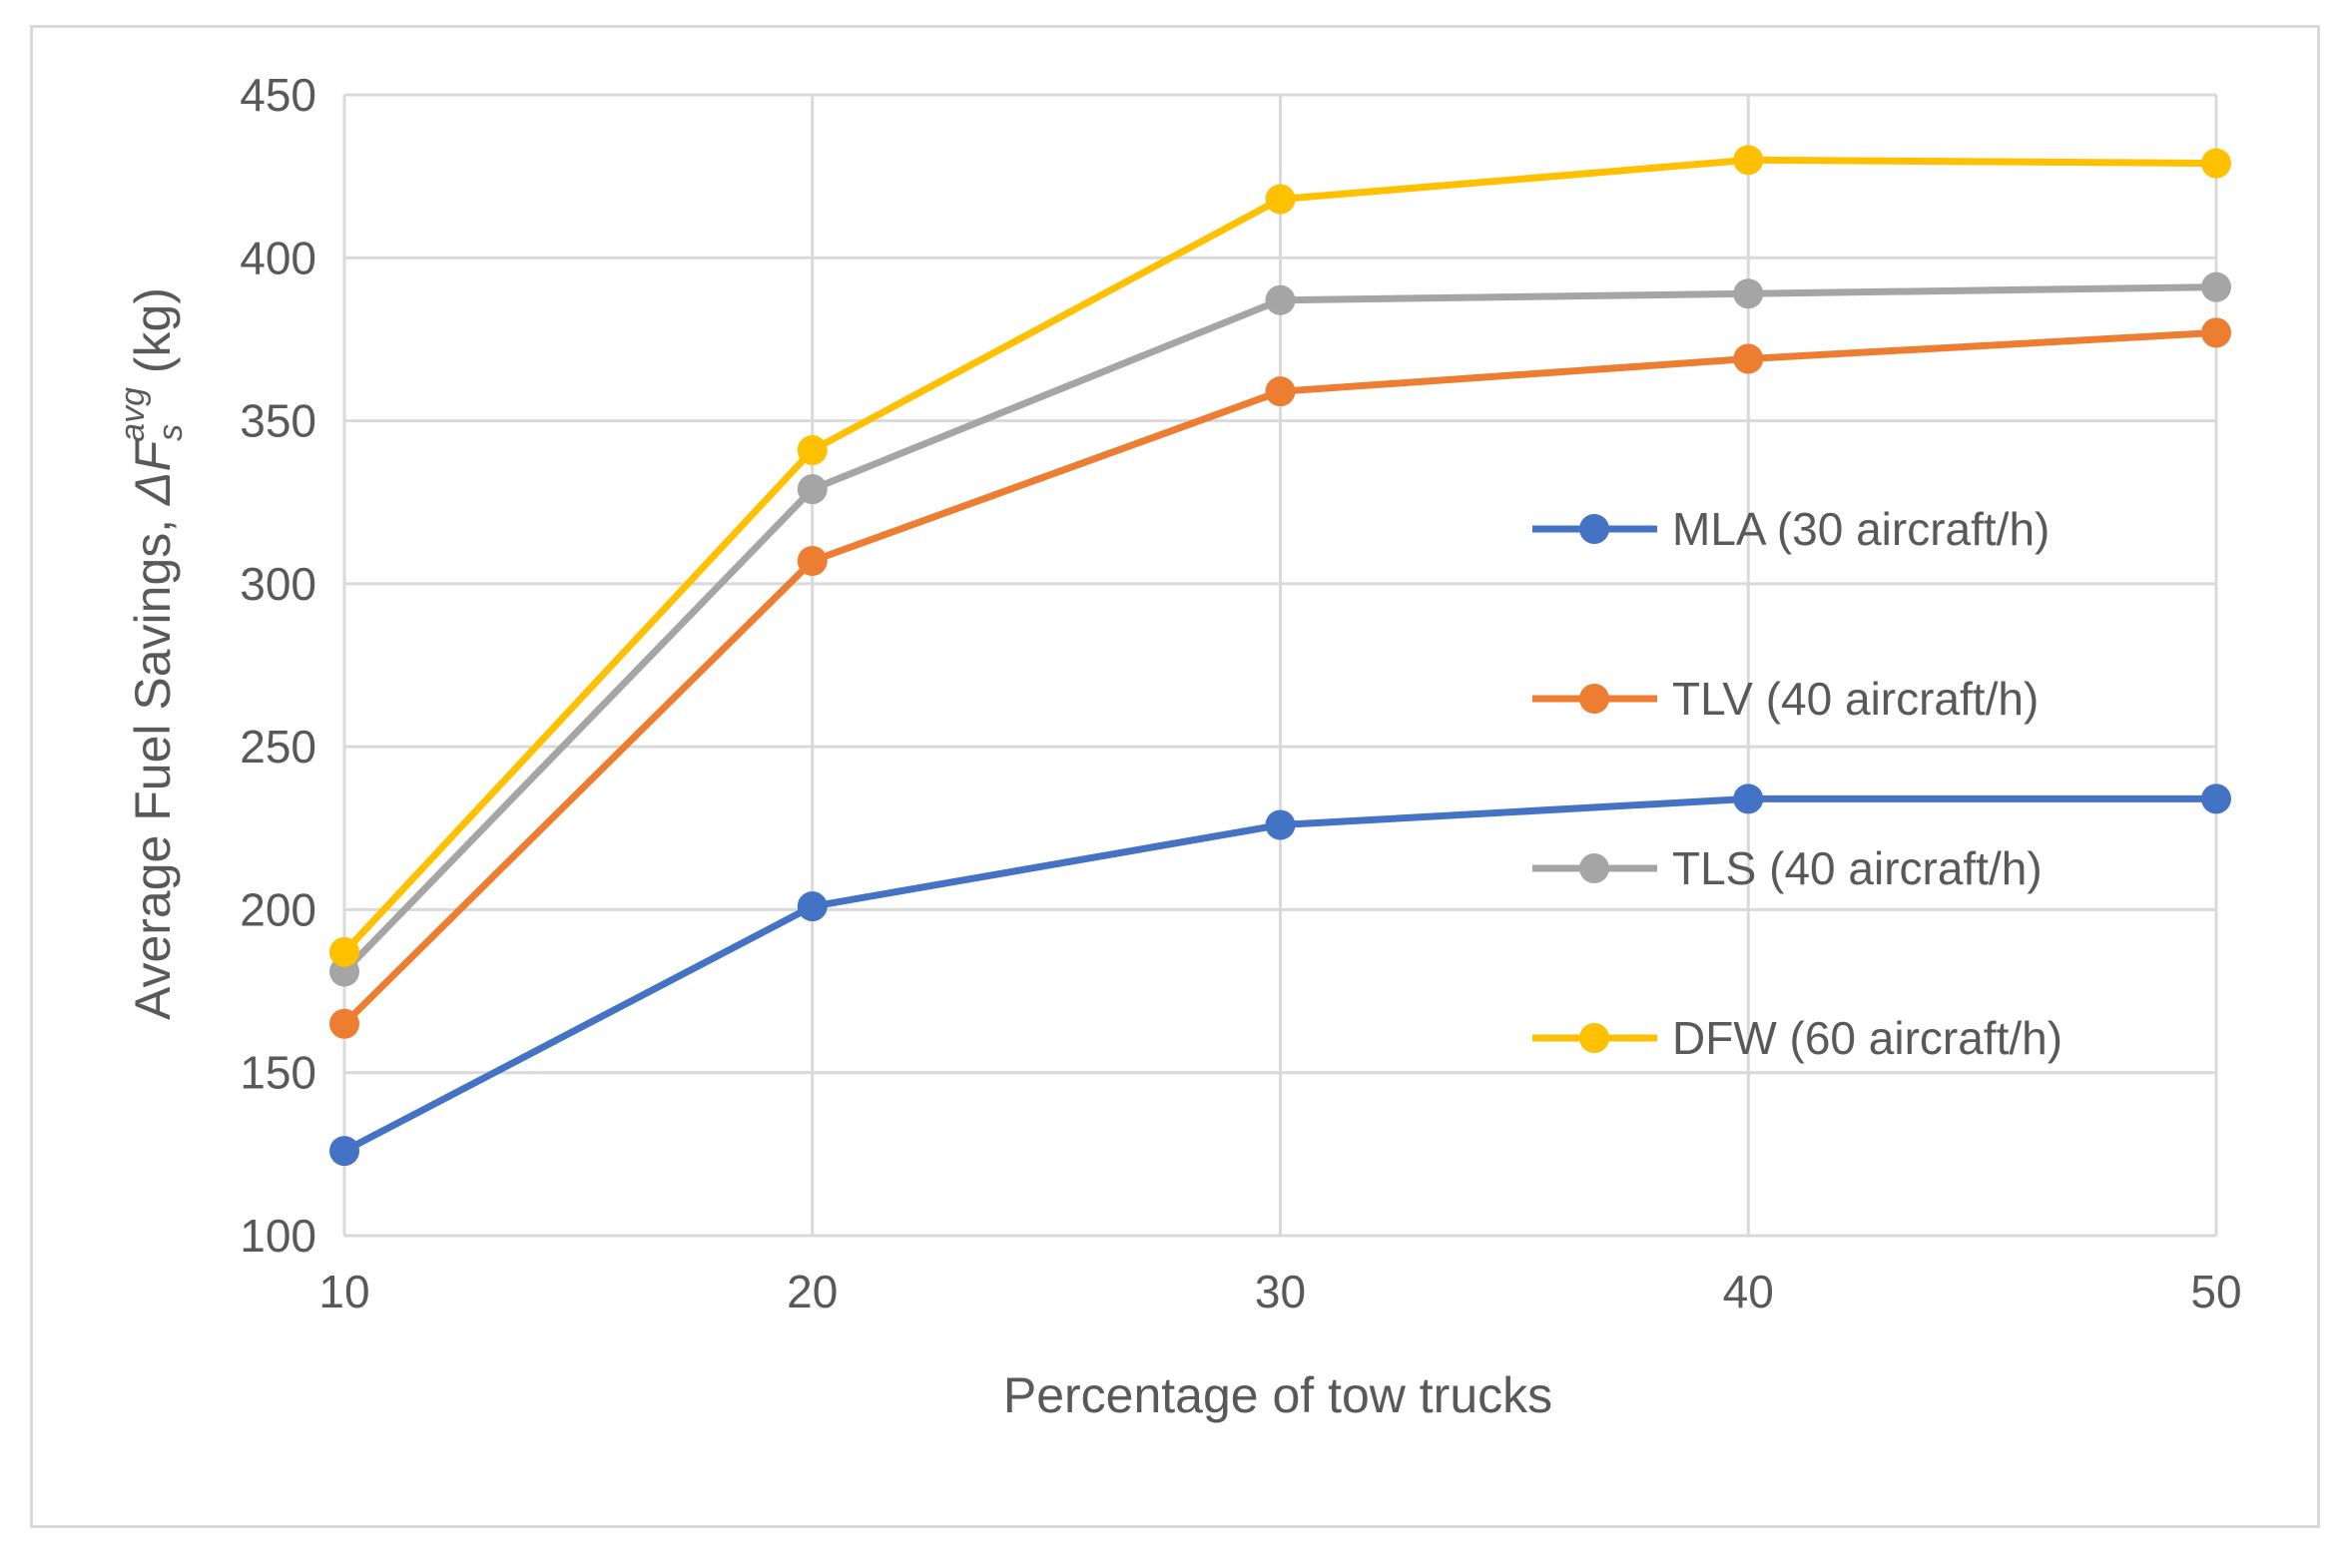  I want to click on y-tick-label: 100, so click(278, 1236).